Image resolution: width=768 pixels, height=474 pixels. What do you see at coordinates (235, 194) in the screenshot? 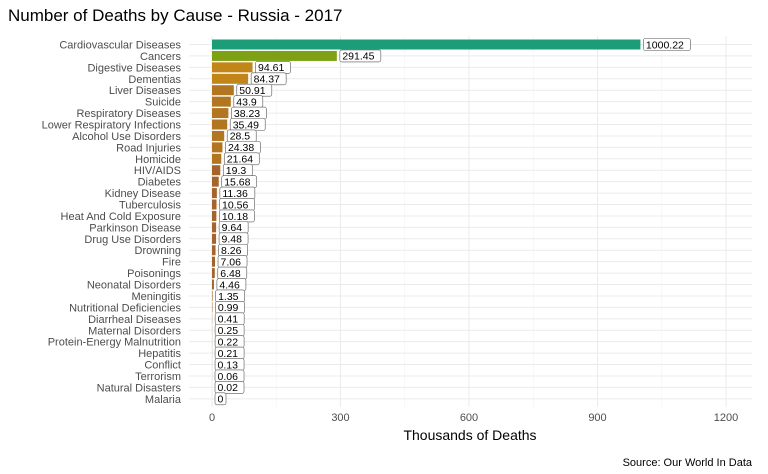
I see `value-label: 11.36` at bounding box center [235, 194].